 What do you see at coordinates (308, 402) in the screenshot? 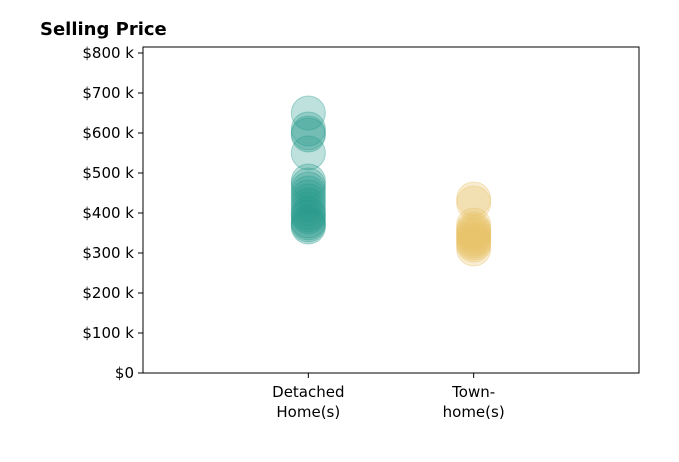
I see `x-tick-label: Detached Home(s)` at bounding box center [308, 402].